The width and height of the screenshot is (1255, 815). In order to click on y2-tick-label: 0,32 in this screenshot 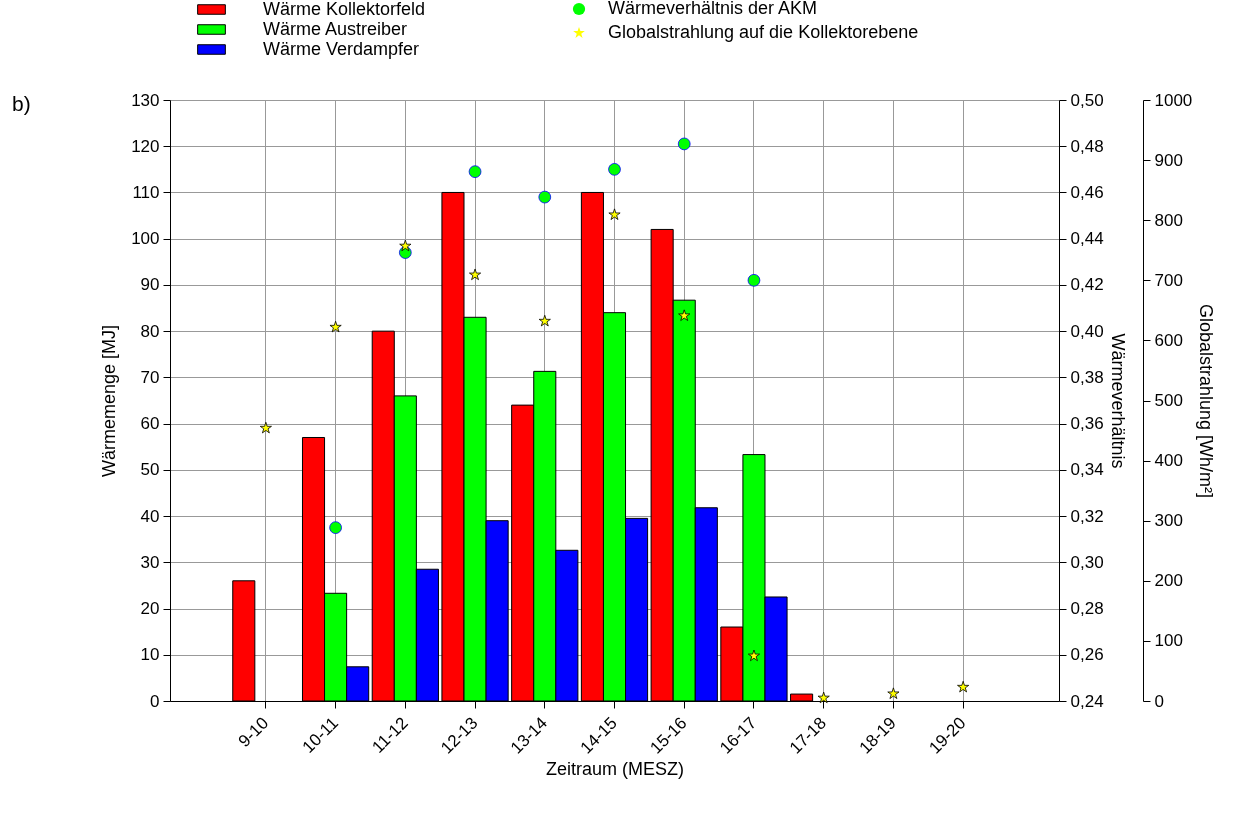, I will do `click(1087, 516)`.